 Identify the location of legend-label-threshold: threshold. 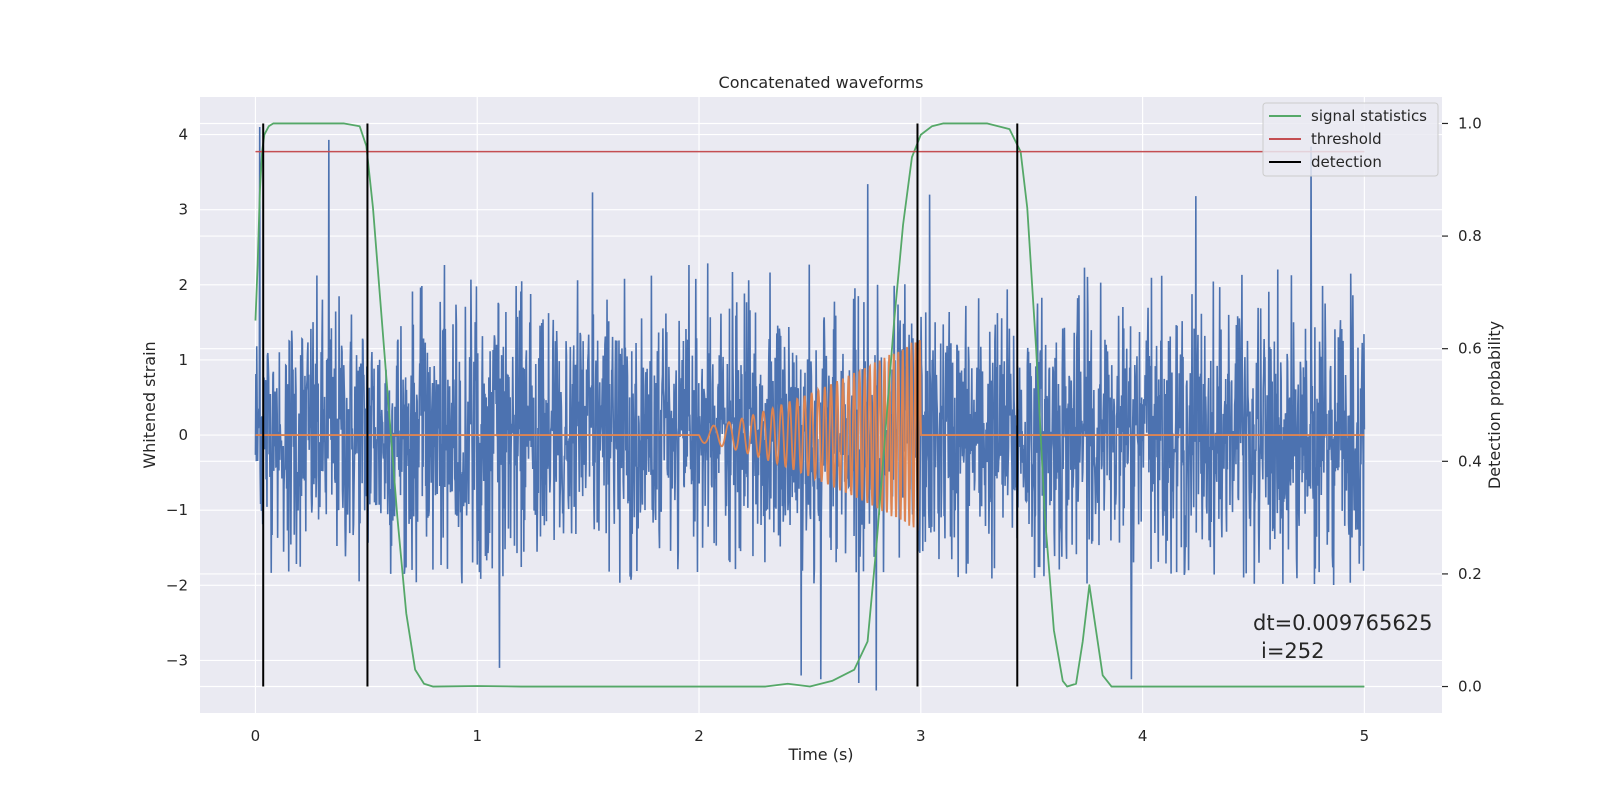
(1346, 139).